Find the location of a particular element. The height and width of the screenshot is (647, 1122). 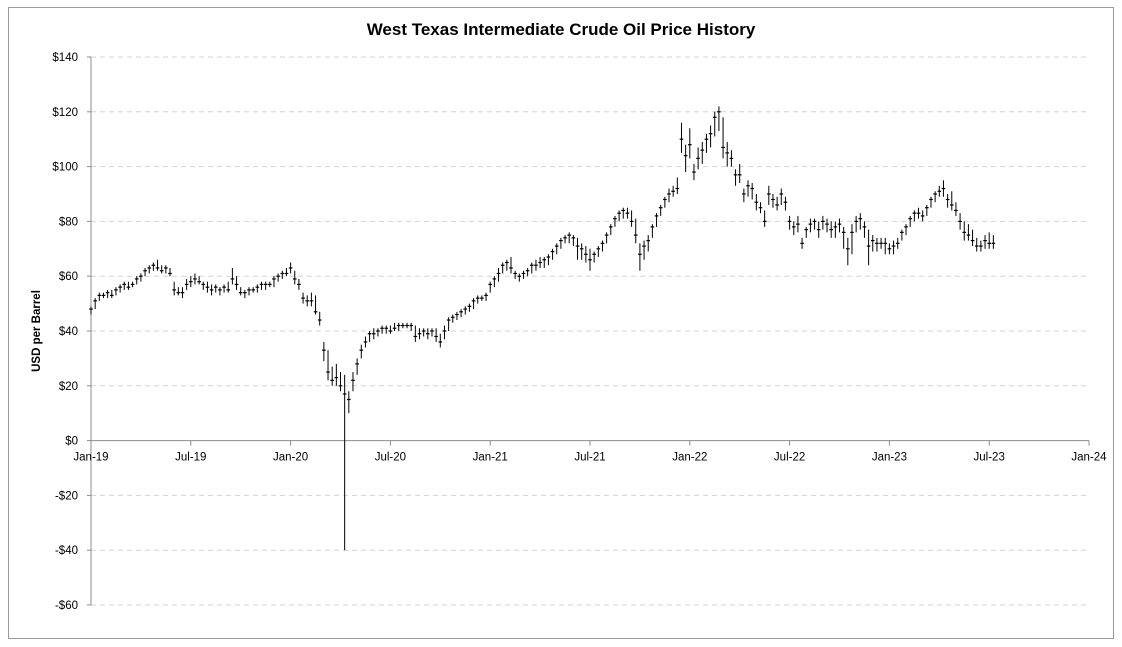

y-tick-label: -$40 is located at coordinates (66, 551).